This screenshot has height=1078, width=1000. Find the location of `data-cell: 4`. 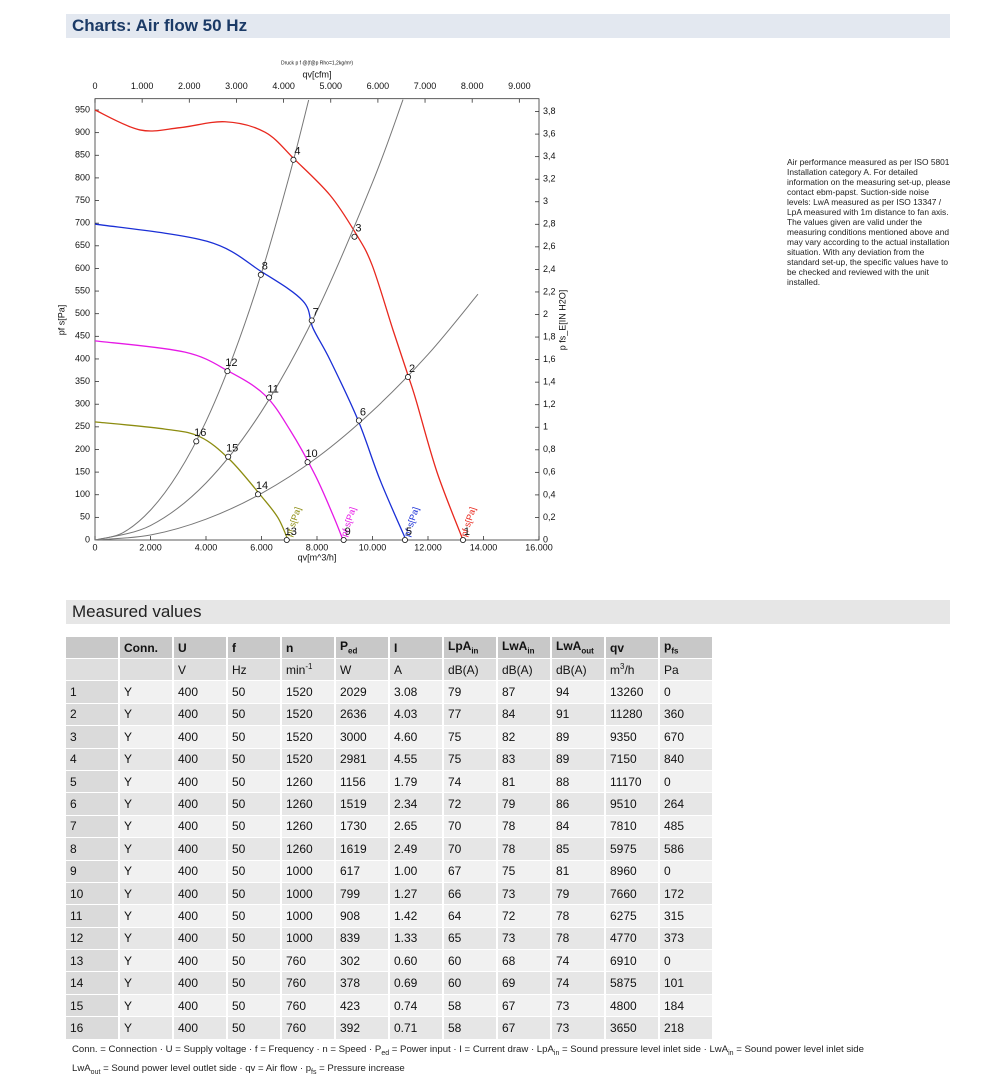

data-cell: 4 is located at coordinates (92, 759).